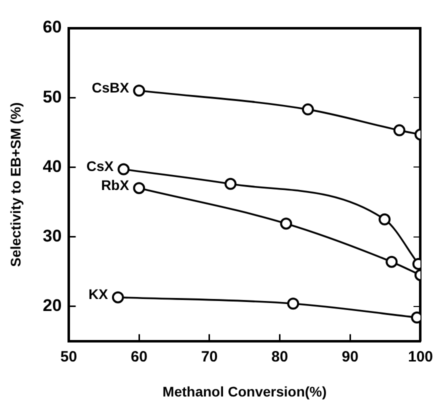 Image resolution: width=447 pixels, height=409 pixels. I want to click on y-tick-label: 40, so click(52, 166).